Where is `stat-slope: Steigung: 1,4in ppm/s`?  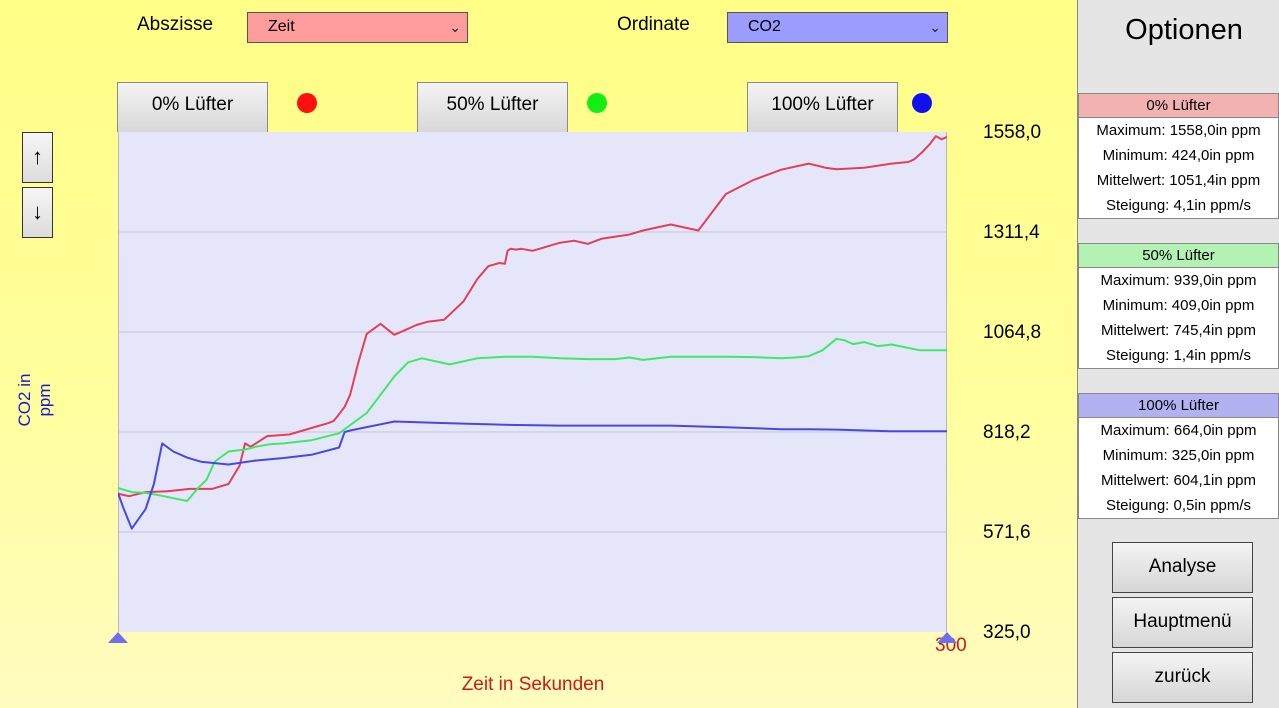
stat-slope: Steigung: 1,4in ppm/s is located at coordinates (1178, 355).